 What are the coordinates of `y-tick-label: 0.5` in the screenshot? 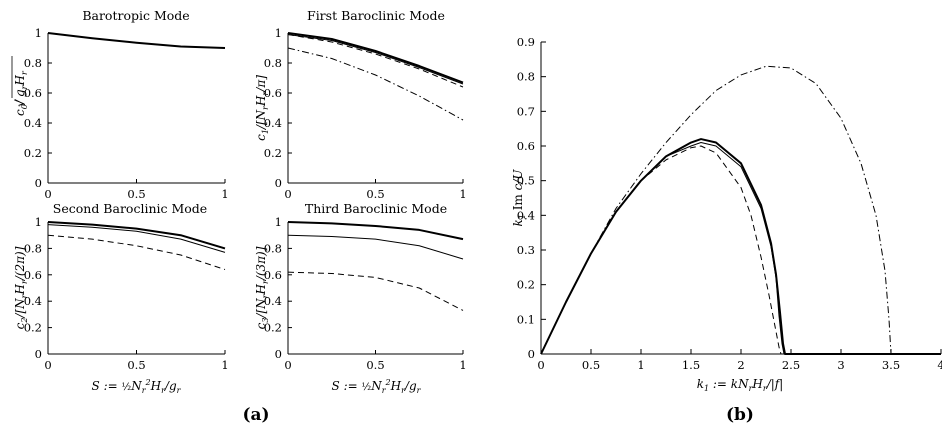 It's located at (526, 181).